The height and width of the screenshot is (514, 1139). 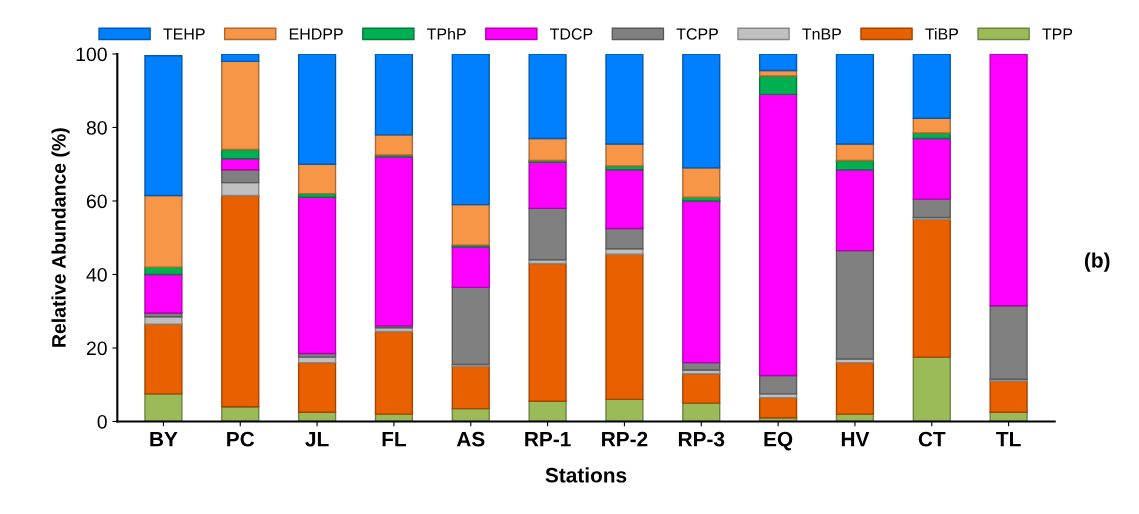 What do you see at coordinates (942, 33) in the screenshot?
I see `legend-label: TiBP` at bounding box center [942, 33].